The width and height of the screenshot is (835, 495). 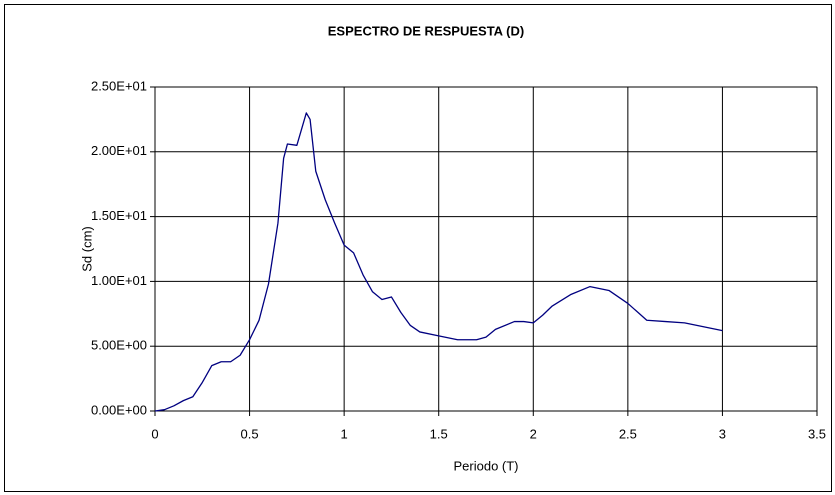 What do you see at coordinates (628, 433) in the screenshot?
I see `x-tick-label: 2.5` at bounding box center [628, 433].